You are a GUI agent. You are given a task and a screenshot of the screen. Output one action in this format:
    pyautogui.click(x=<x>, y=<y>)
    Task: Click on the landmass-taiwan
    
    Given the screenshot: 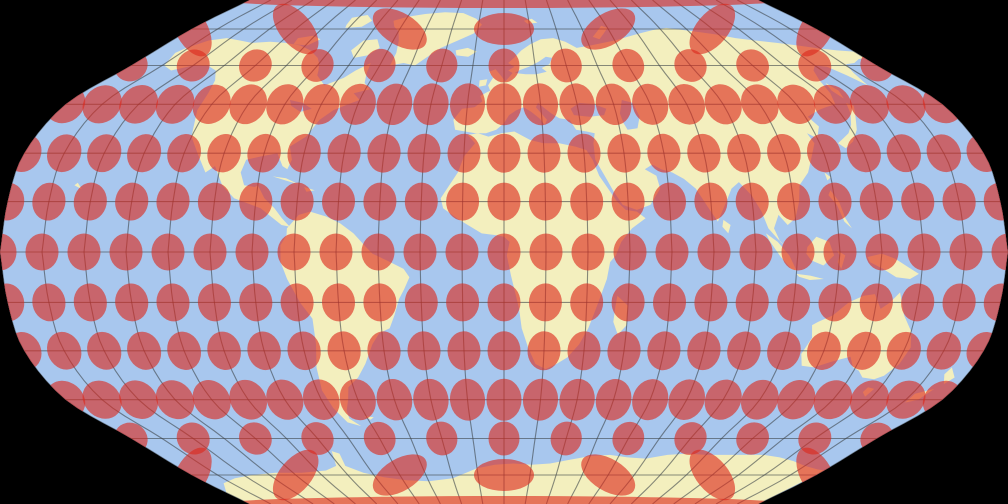 What is the action you would take?
    pyautogui.click(x=827, y=176)
    